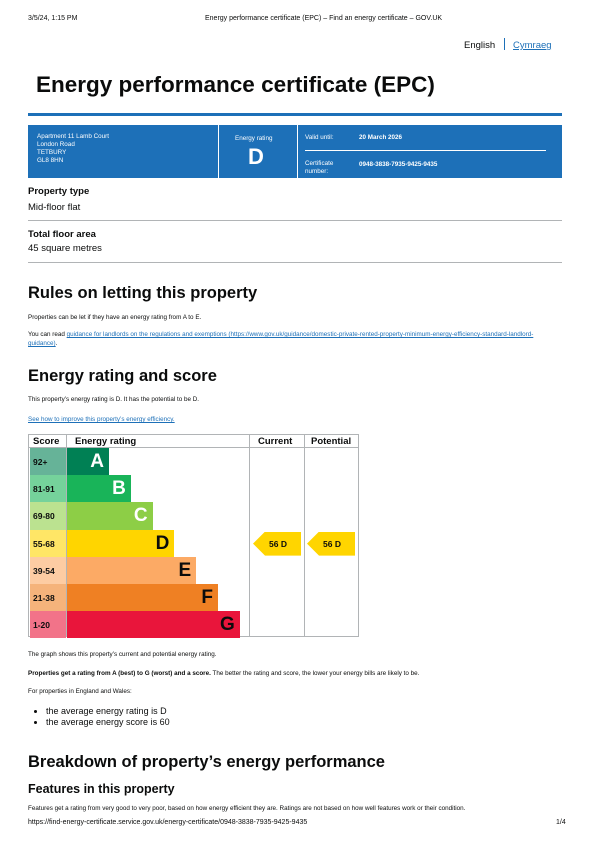  Describe the element at coordinates (44, 489) in the screenshot. I see `score-range: 81-91` at that location.